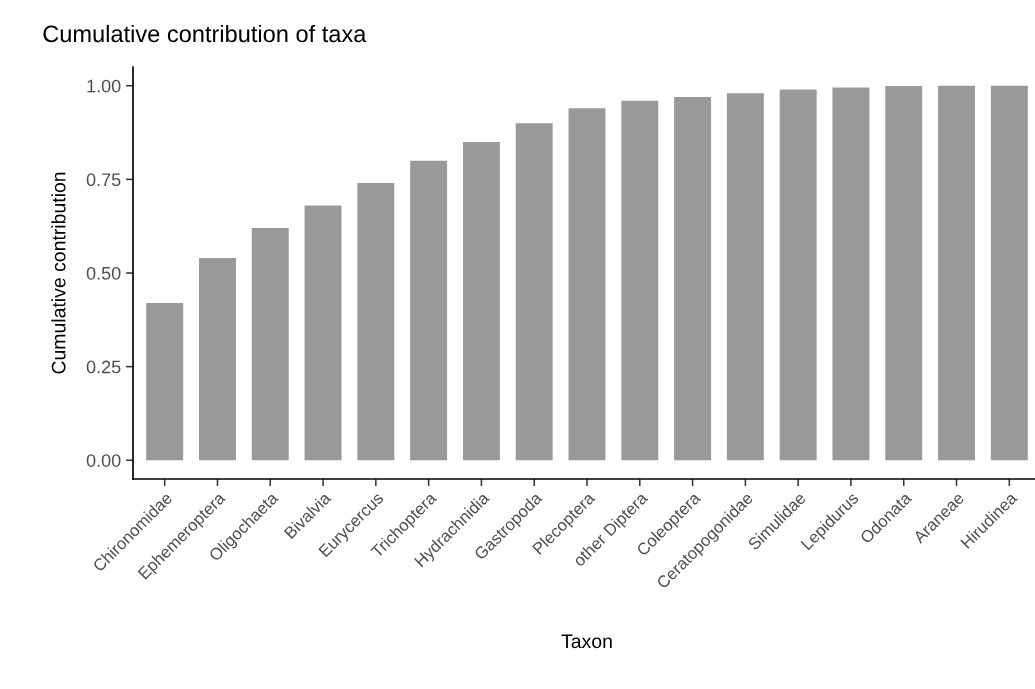 The height and width of the screenshot is (689, 1035). Describe the element at coordinates (103, 273) in the screenshot. I see `y-tick-label: 0.50` at that location.